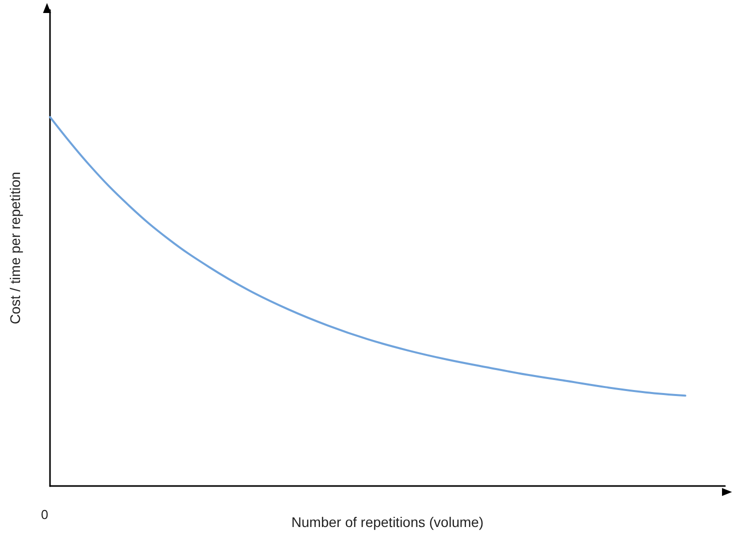 The width and height of the screenshot is (734, 534). Describe the element at coordinates (387, 522) in the screenshot. I see `x-axis-title: Number of repetitions (volume)` at that location.